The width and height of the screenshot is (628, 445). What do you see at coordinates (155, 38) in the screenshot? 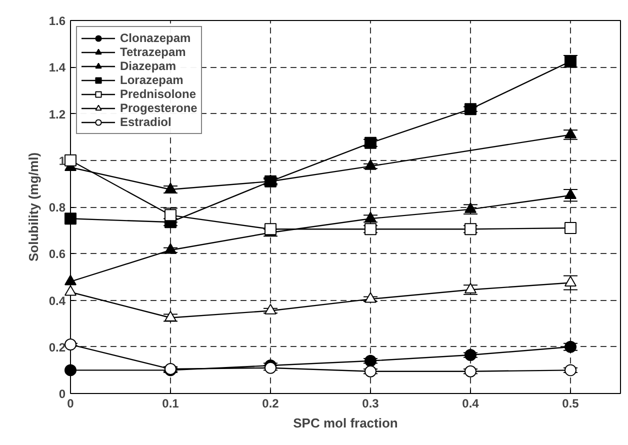
I see `legend-label: Clonazepam` at bounding box center [155, 38].